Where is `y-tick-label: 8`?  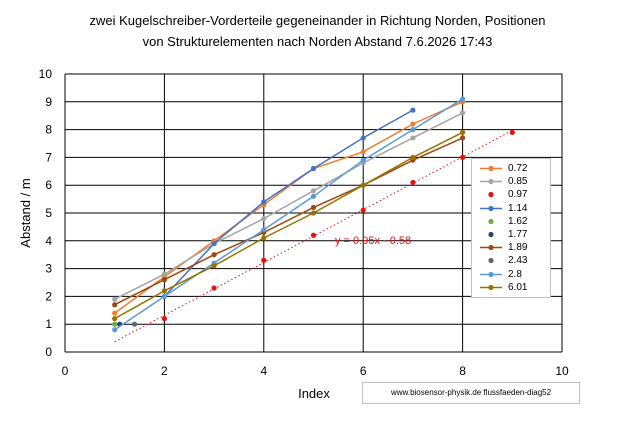
y-tick-label: 8 is located at coordinates (48, 130).